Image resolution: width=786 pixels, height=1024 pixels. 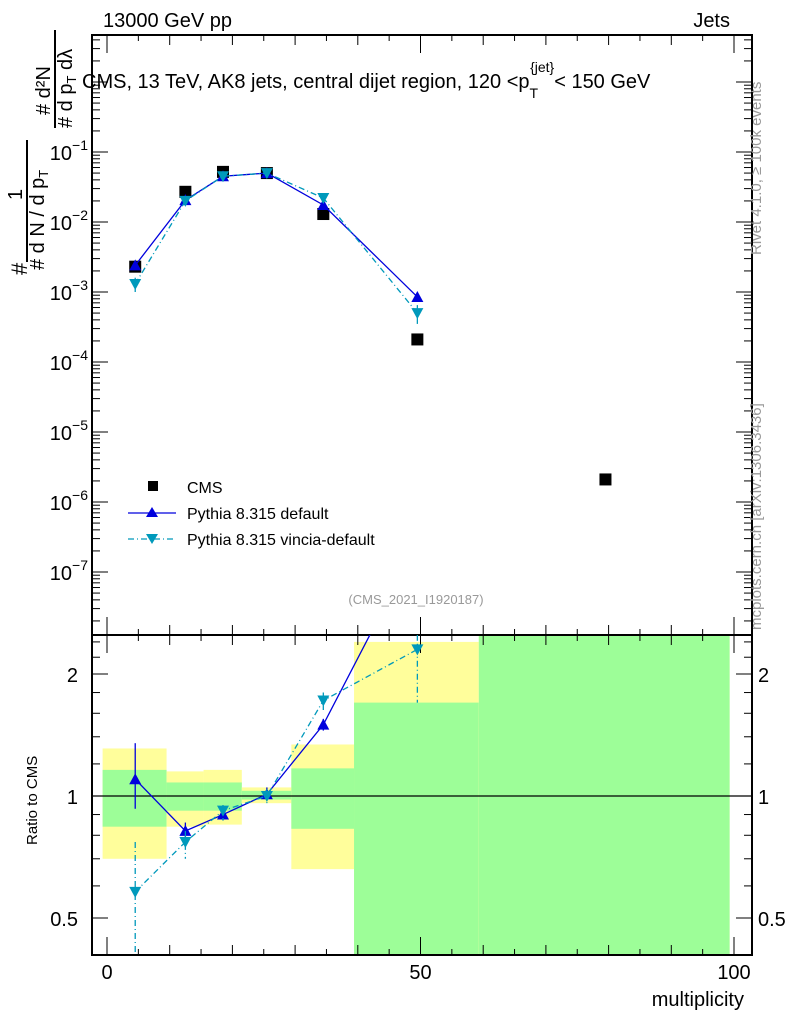 I want to click on ratio-y-tick-label-left: 0.5, so click(x=64, y=920).